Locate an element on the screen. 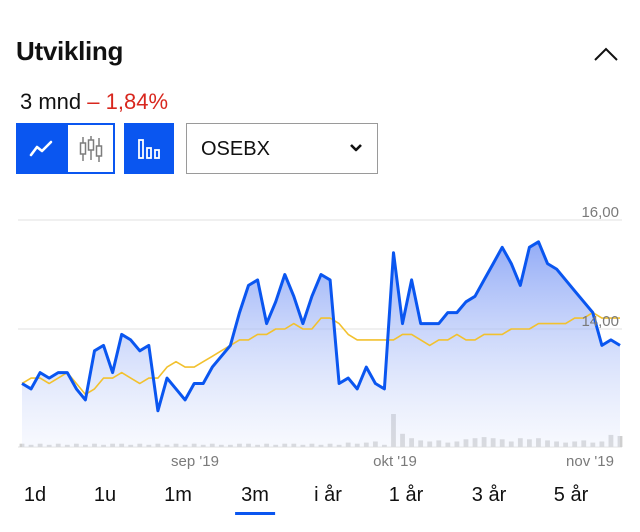 This screenshot has width=640, height=532. line-chart-button is located at coordinates (42, 148).